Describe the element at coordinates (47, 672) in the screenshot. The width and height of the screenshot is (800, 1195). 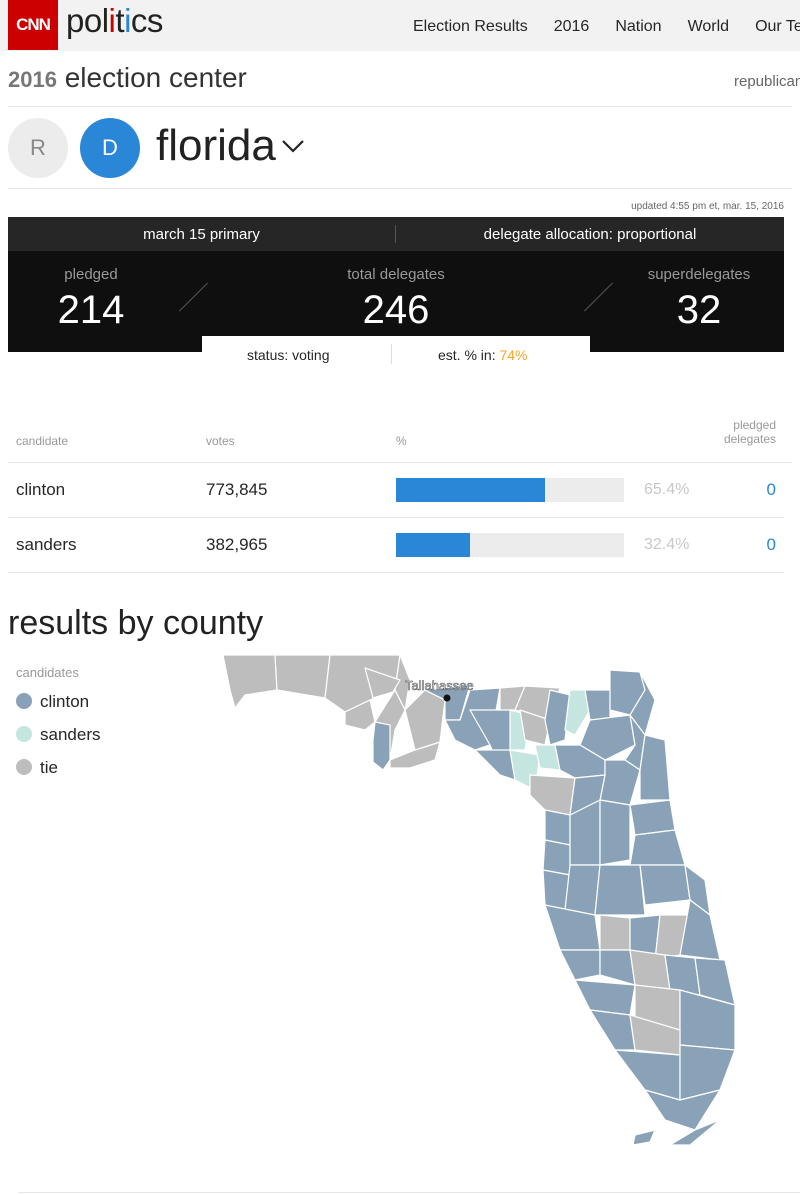
I see `legend-title: candidates` at that location.